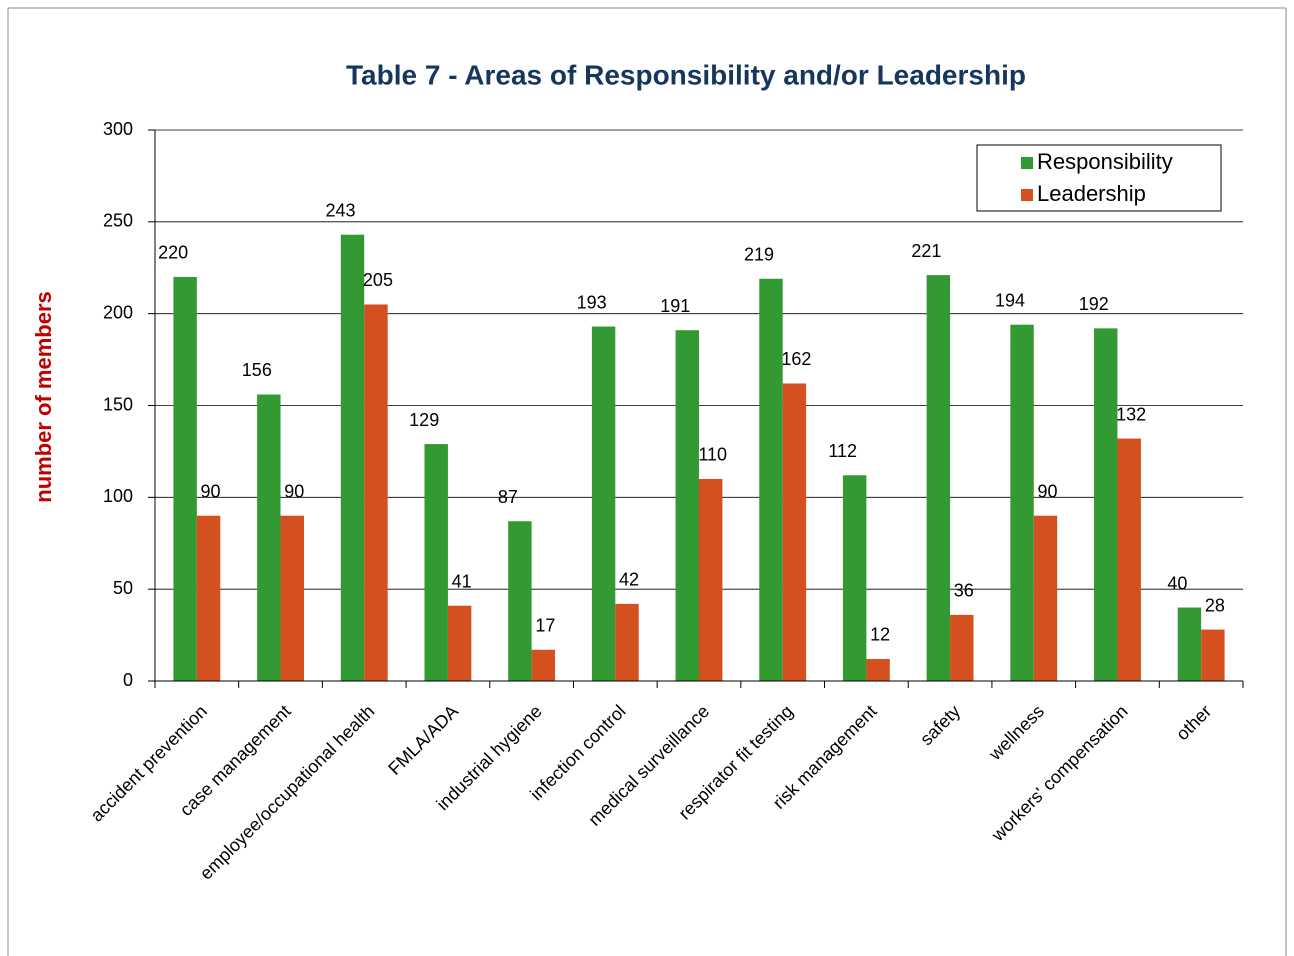 This screenshot has height=956, width=1294. I want to click on value-label: 12, so click(880, 635).